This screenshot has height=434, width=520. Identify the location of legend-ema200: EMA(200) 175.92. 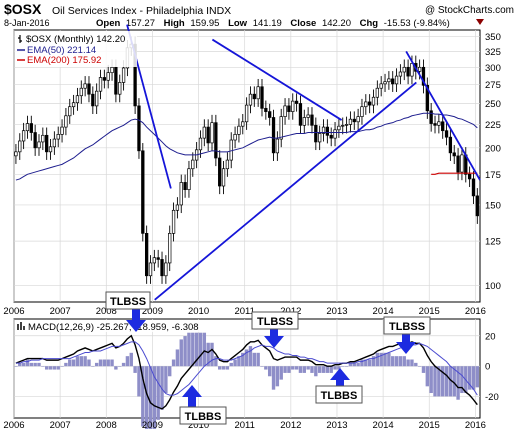
(64, 60).